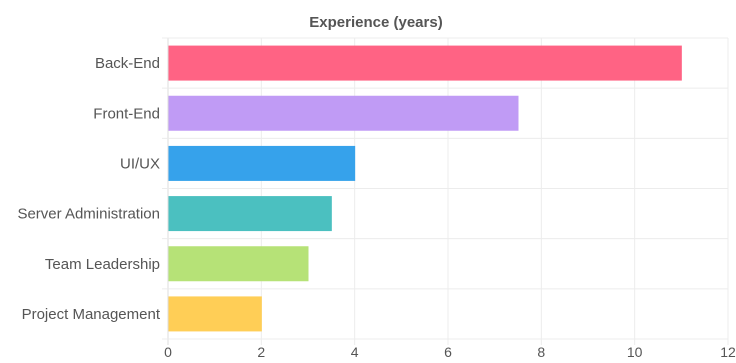 Image resolution: width=736 pixels, height=363 pixels. I want to click on x-axis-tick-labels: 0 2 4 6 8 10 12, so click(450, 352).